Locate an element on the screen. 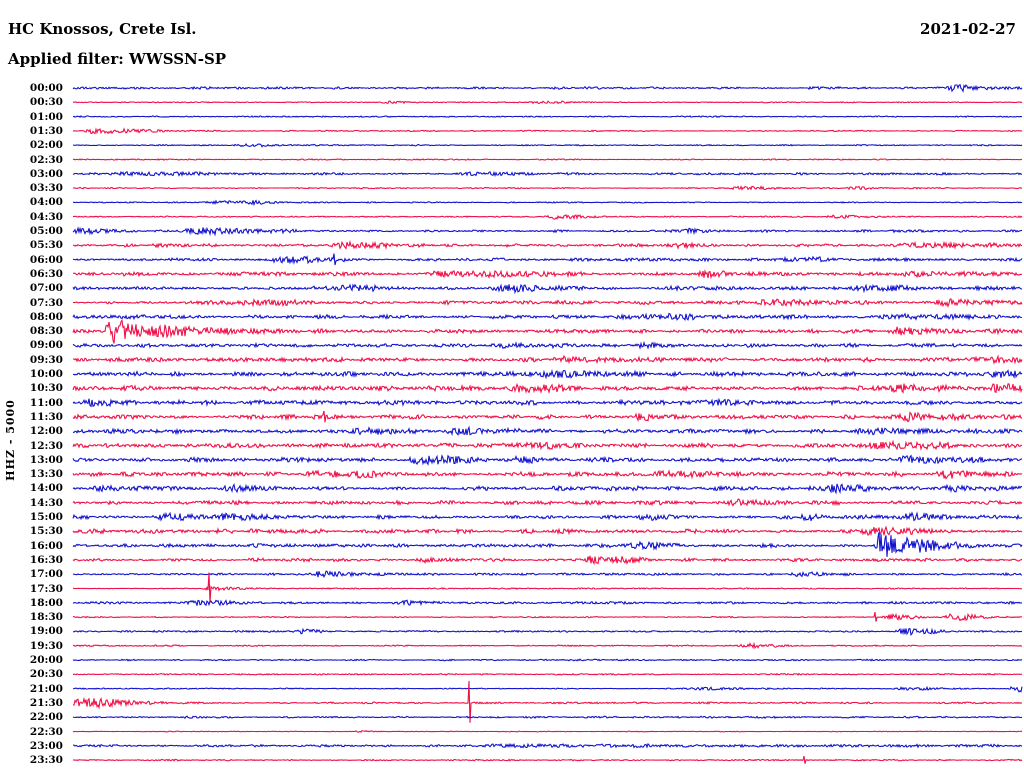  time-label-1230: 12:30 is located at coordinates (46, 445).